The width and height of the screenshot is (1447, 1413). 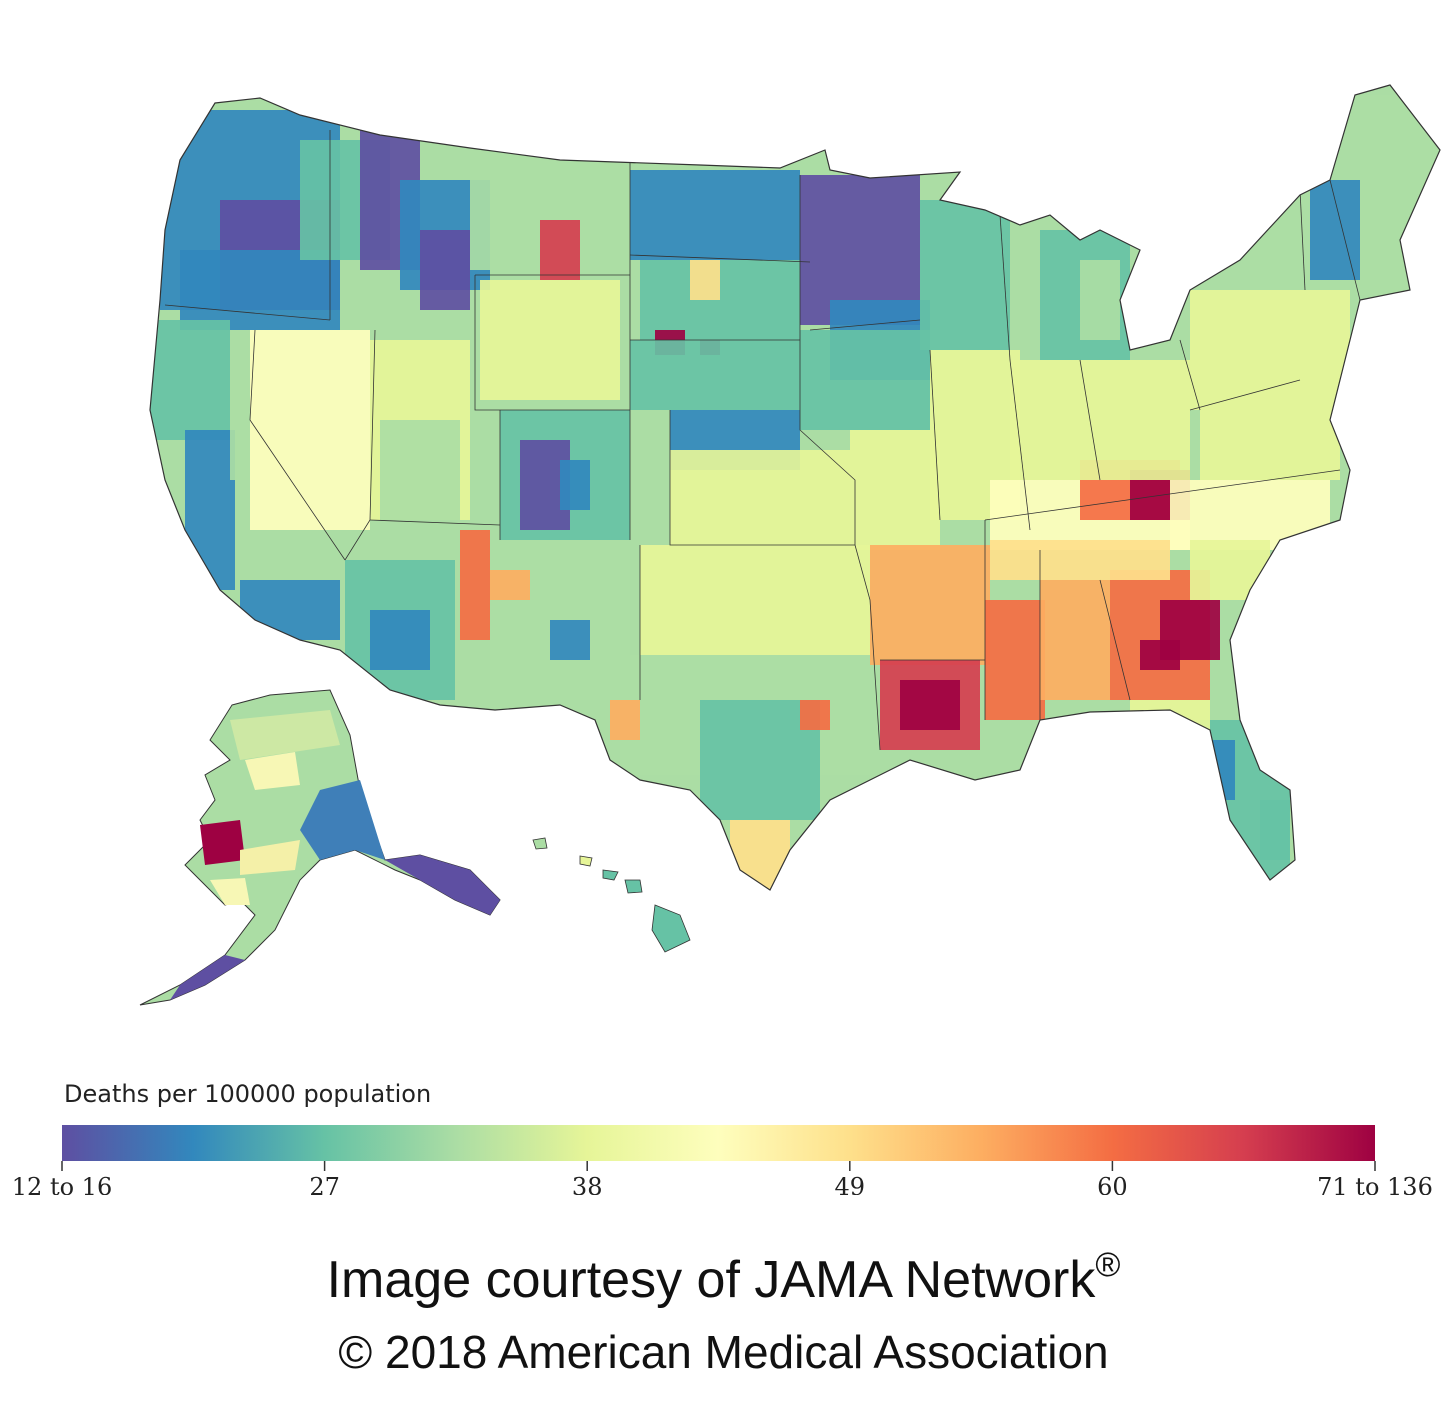 I want to click on trademark-symbol: ®, so click(x=1108, y=1265).